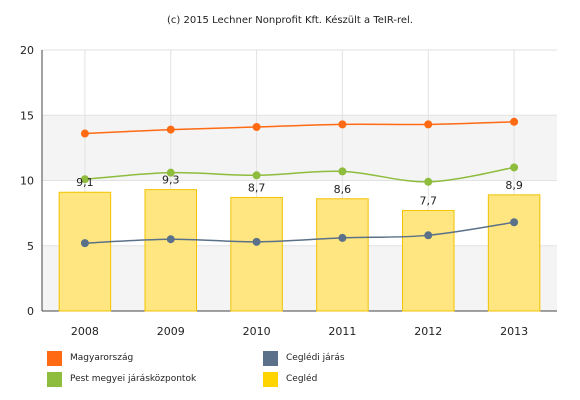 This screenshot has height=400, width=580. Describe the element at coordinates (257, 331) in the screenshot. I see `x-tick-label: 2010` at that location.